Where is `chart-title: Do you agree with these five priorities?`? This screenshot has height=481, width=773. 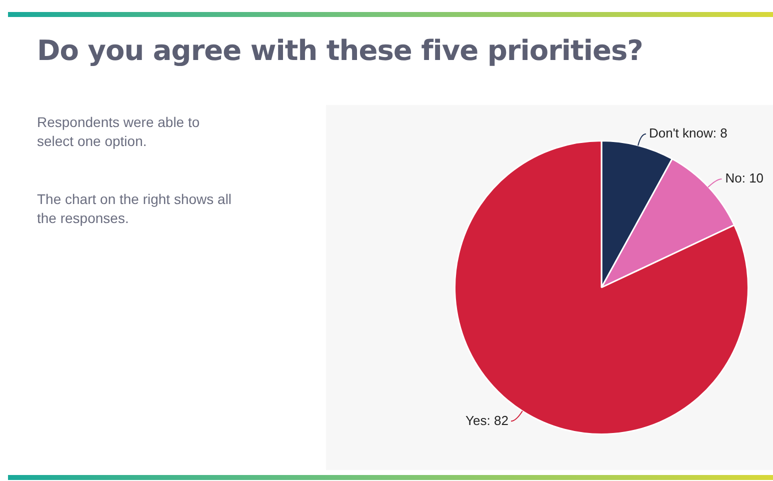 chart-title: Do you agree with these five priorities? is located at coordinates (340, 50).